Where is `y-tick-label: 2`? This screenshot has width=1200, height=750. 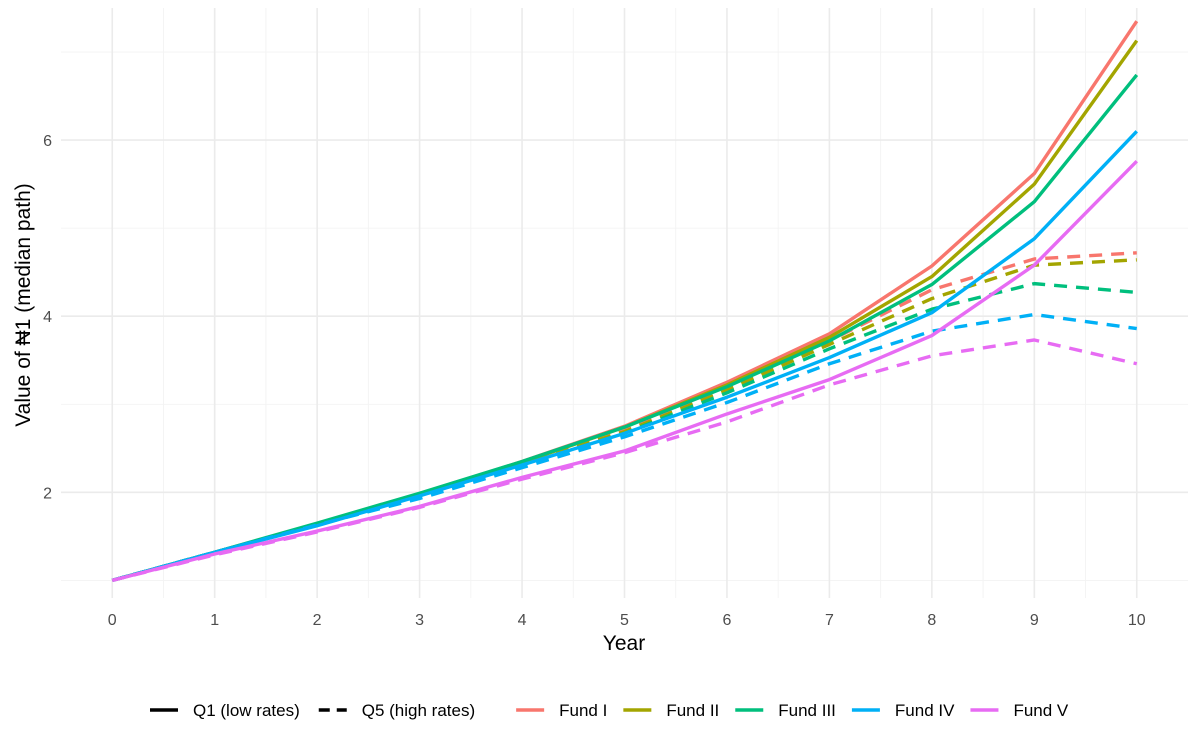 y-tick-label: 2 is located at coordinates (47, 493).